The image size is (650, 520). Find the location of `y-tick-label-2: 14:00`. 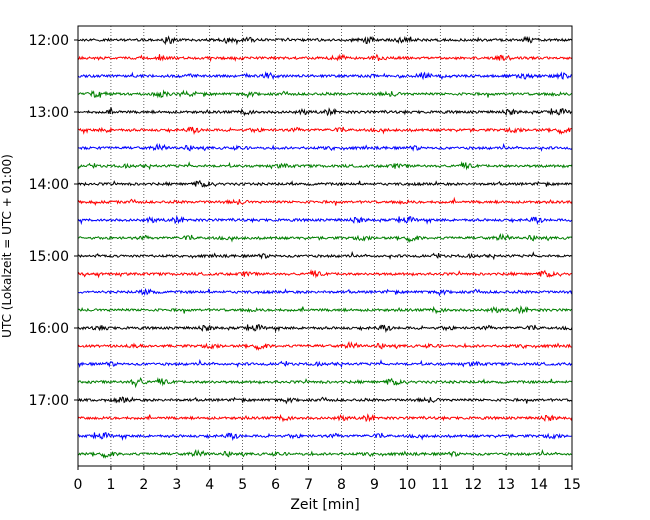

y-tick-label-2: 14:00 is located at coordinates (49, 185).